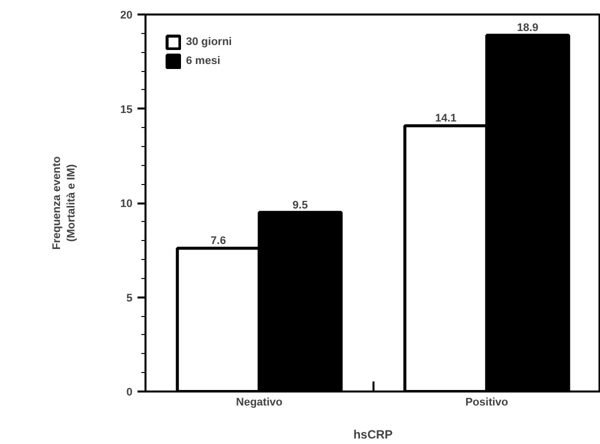  I want to click on data-label: 9.5, so click(300, 205).